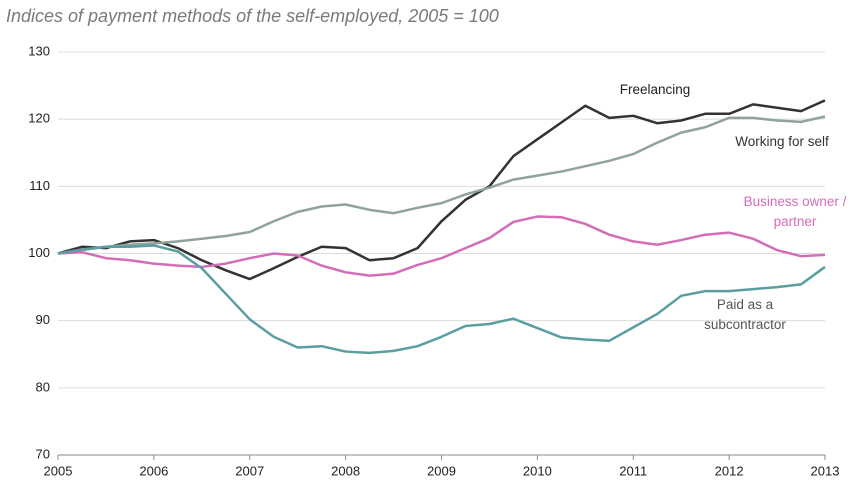 The image size is (852, 488). I want to click on y-tick-label: 70, so click(43, 453).